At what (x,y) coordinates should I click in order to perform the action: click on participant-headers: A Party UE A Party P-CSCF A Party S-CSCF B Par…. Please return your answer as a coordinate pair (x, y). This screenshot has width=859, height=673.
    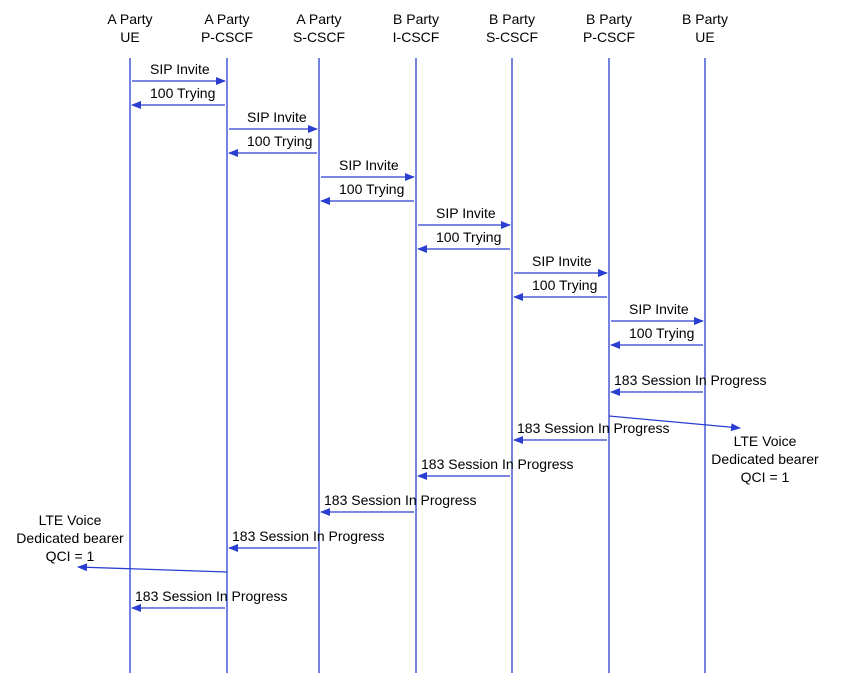
    Looking at the image, I should click on (417, 28).